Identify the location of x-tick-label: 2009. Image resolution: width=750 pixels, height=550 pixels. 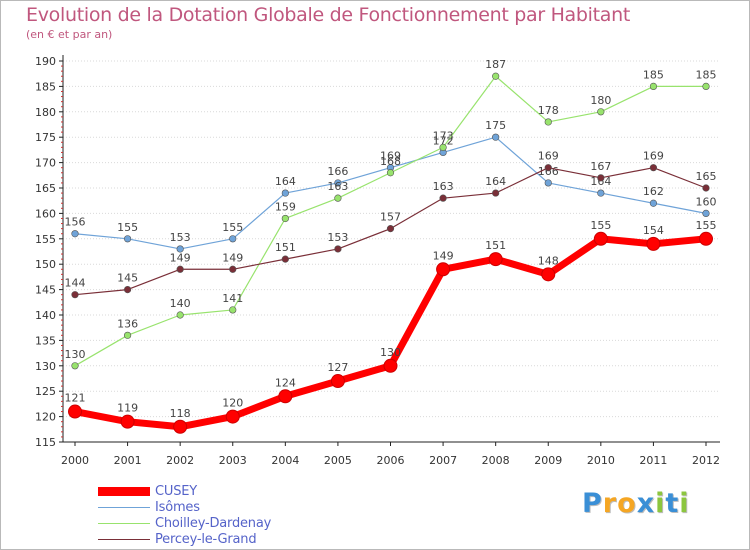
(548, 460).